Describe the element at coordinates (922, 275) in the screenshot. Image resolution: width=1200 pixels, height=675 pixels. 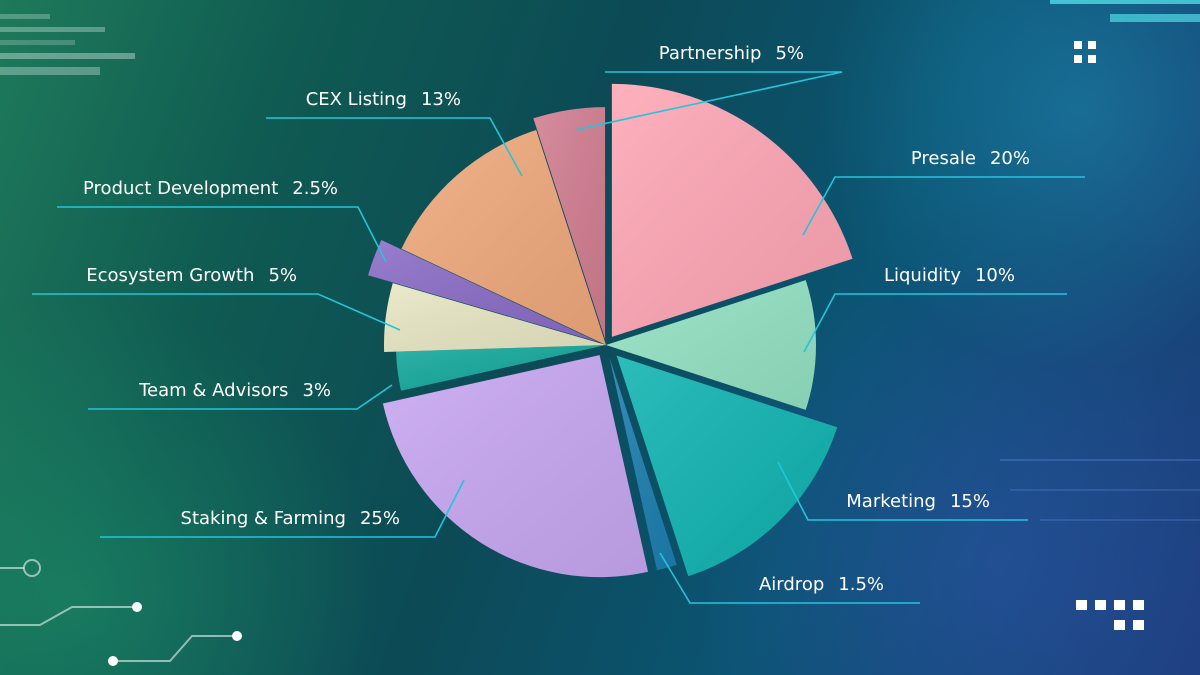
I see `slice-label-name: Liquidity` at that location.